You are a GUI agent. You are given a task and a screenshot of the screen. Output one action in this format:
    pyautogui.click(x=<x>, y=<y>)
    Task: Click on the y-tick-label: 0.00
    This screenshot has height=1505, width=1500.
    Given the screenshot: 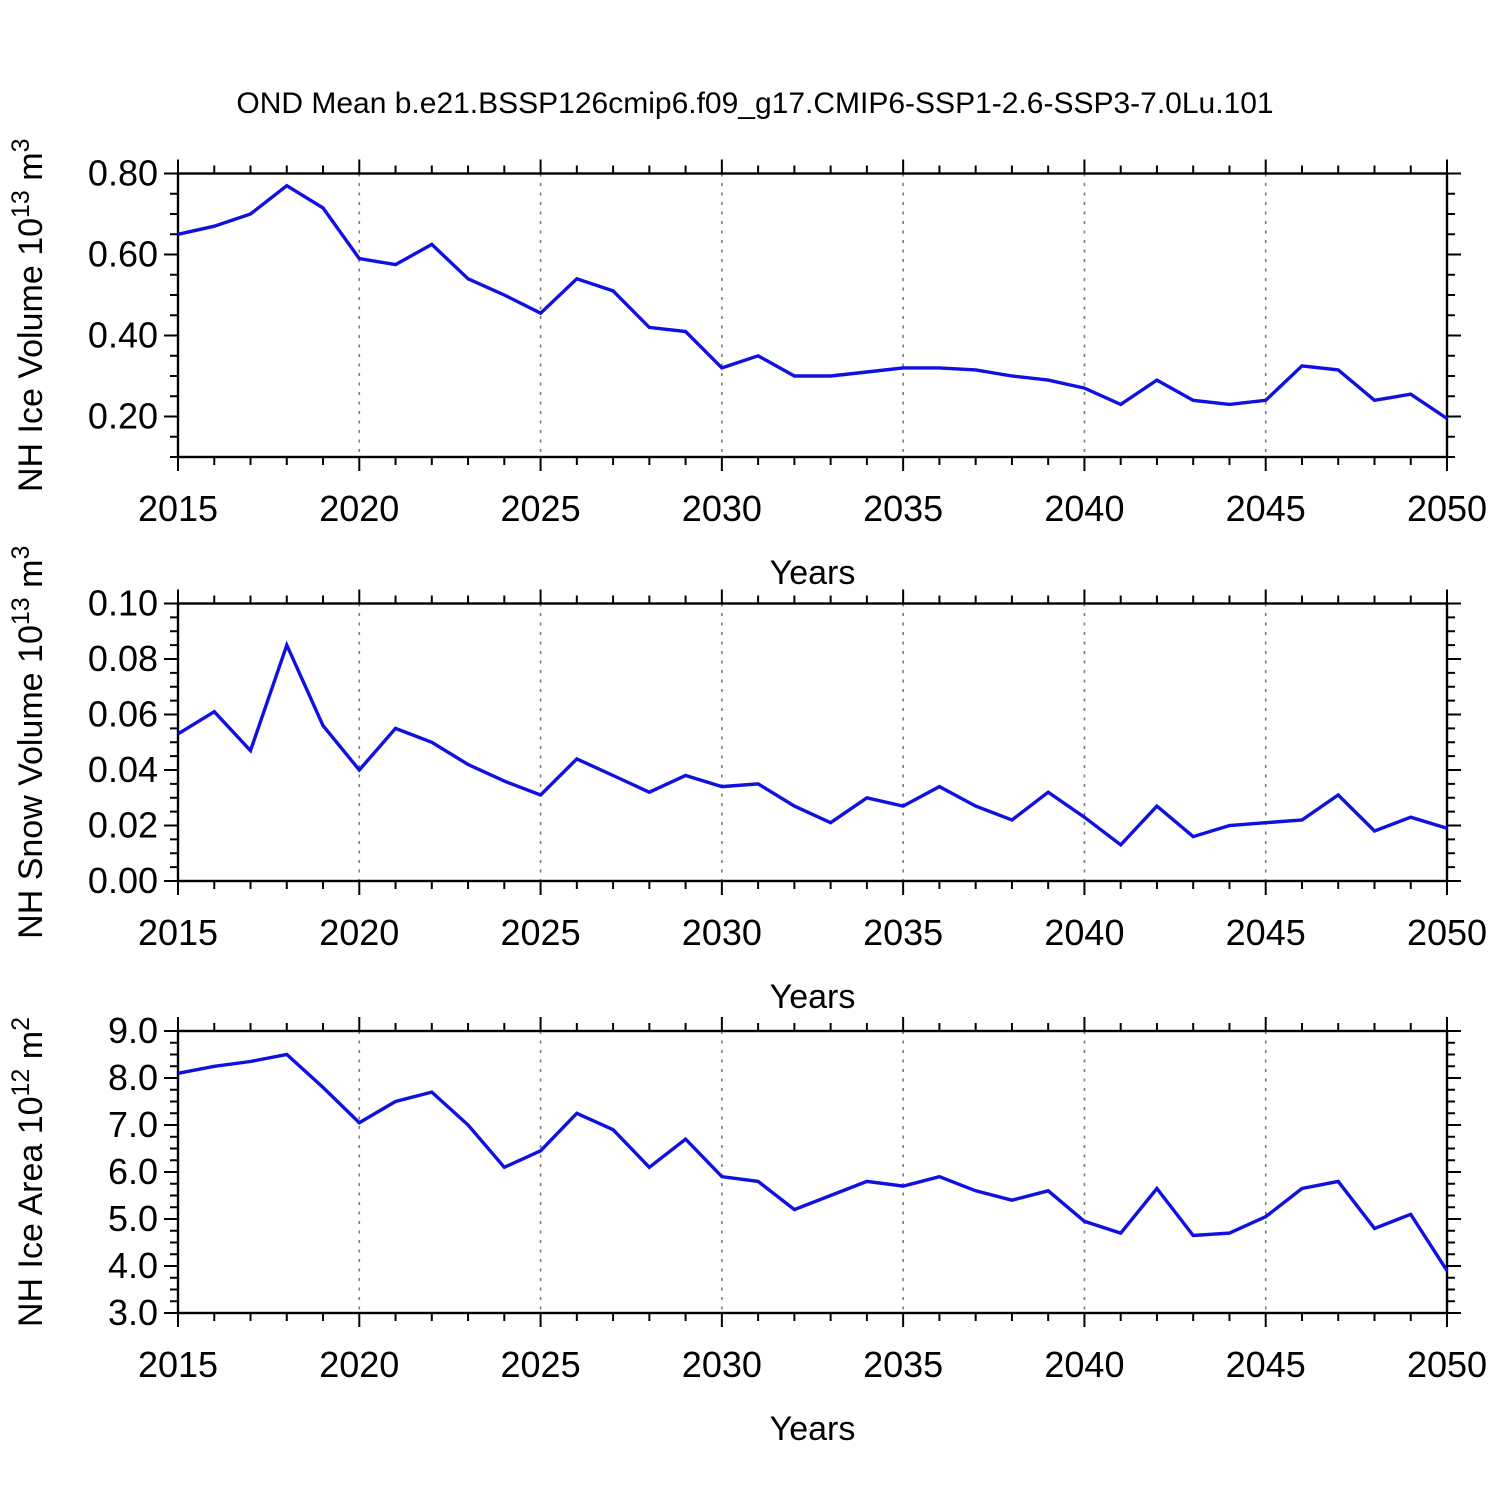 What is the action you would take?
    pyautogui.click(x=123, y=880)
    